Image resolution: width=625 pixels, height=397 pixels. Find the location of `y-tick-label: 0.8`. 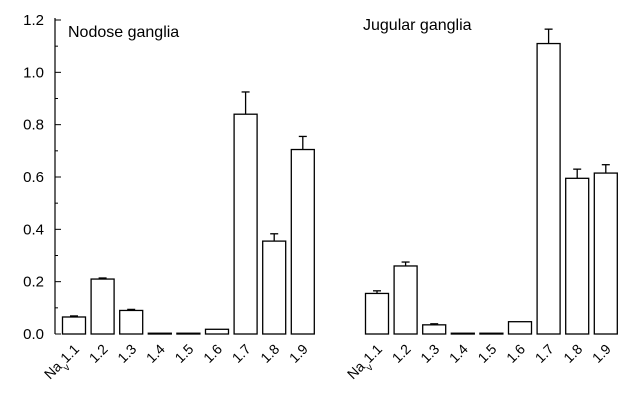

y-tick-label: 0.8 is located at coordinates (33, 125).